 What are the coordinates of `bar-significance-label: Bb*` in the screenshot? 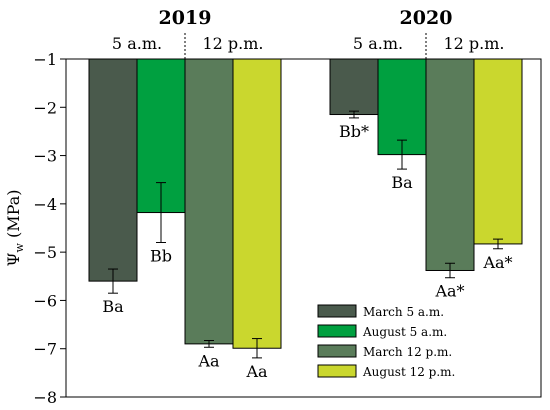 It's located at (354, 131).